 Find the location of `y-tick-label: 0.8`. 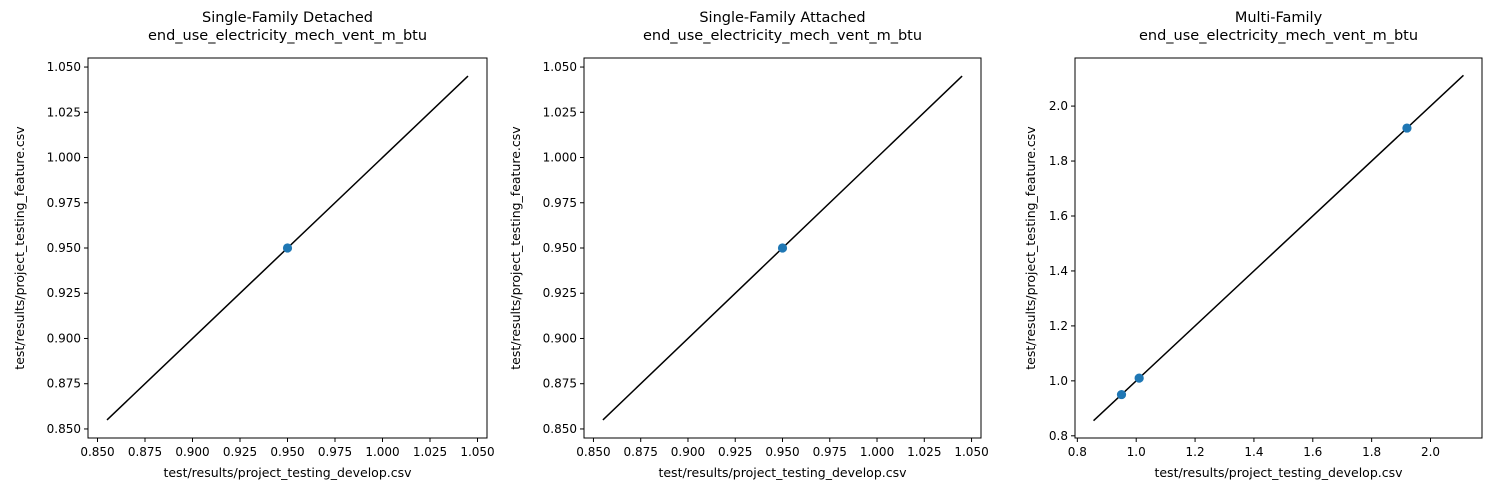

y-tick-label: 0.8 is located at coordinates (1058, 436).